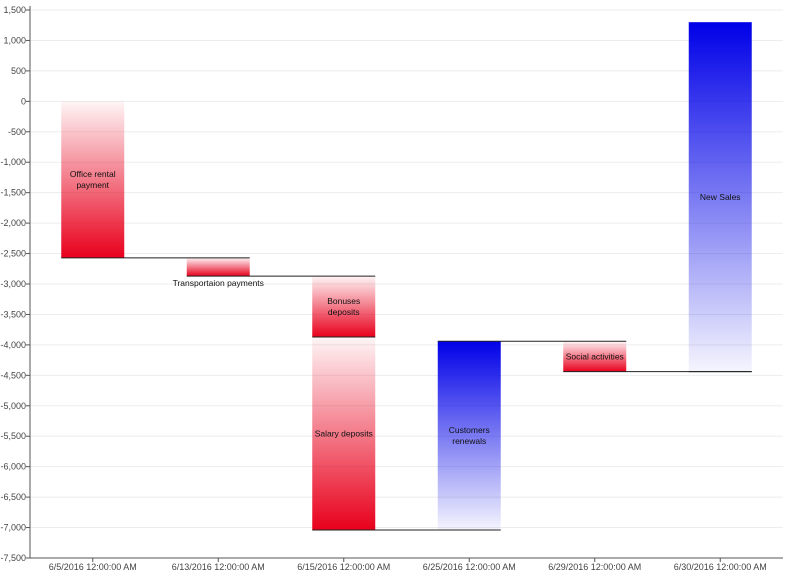 The image size is (793, 581). Describe the element at coordinates (13, 254) in the screenshot. I see `y-tick-label: -2,500` at that location.